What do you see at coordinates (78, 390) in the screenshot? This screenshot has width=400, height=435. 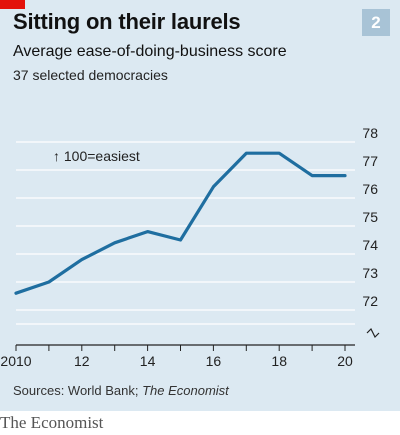 I see `source-prefix: Sources: World Bank;` at bounding box center [78, 390].